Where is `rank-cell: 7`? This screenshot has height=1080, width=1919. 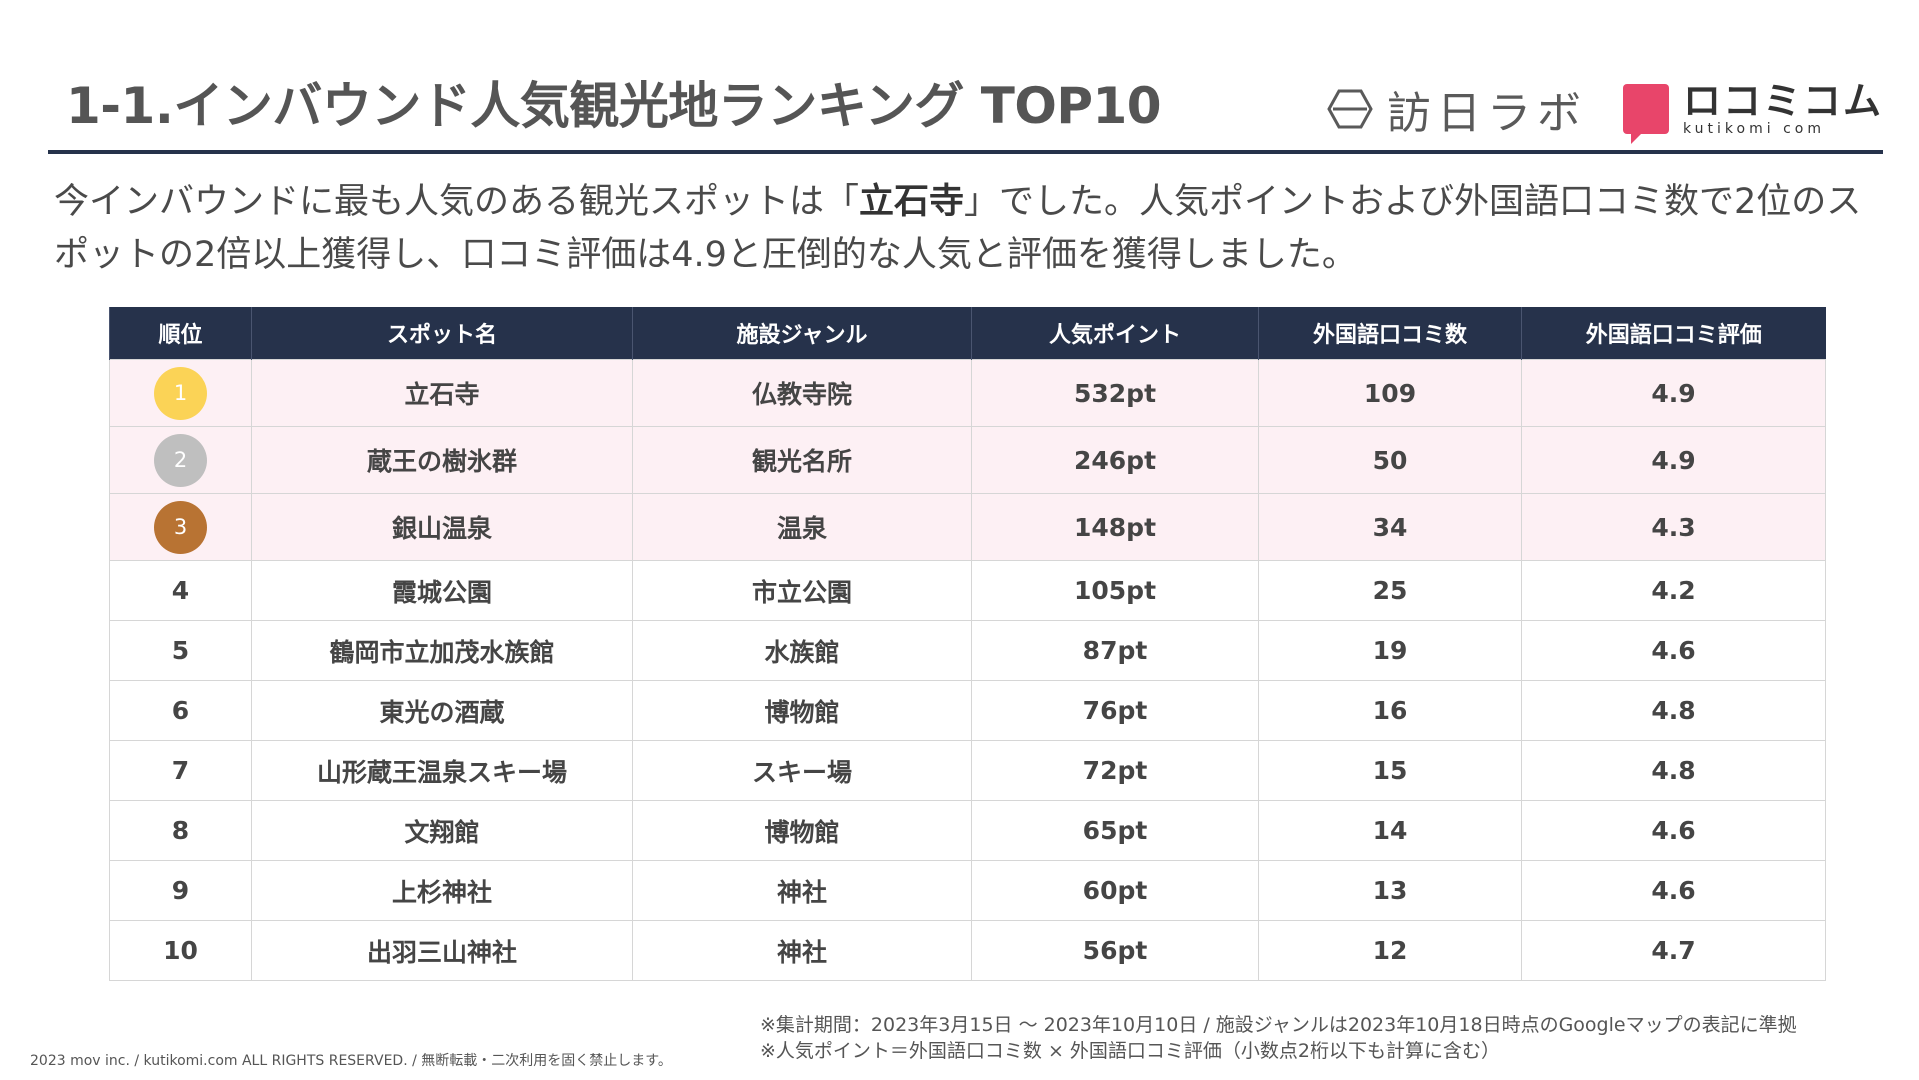 rank-cell: 7 is located at coordinates (180, 770).